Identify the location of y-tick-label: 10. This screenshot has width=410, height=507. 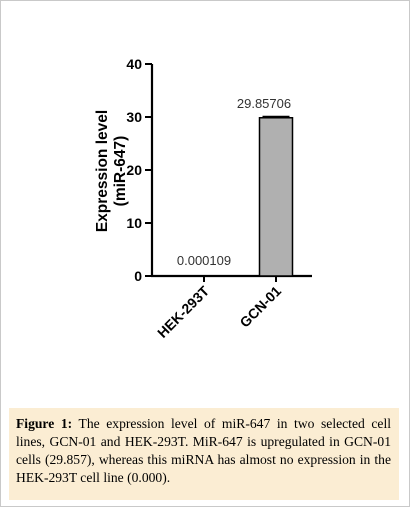
(134, 223).